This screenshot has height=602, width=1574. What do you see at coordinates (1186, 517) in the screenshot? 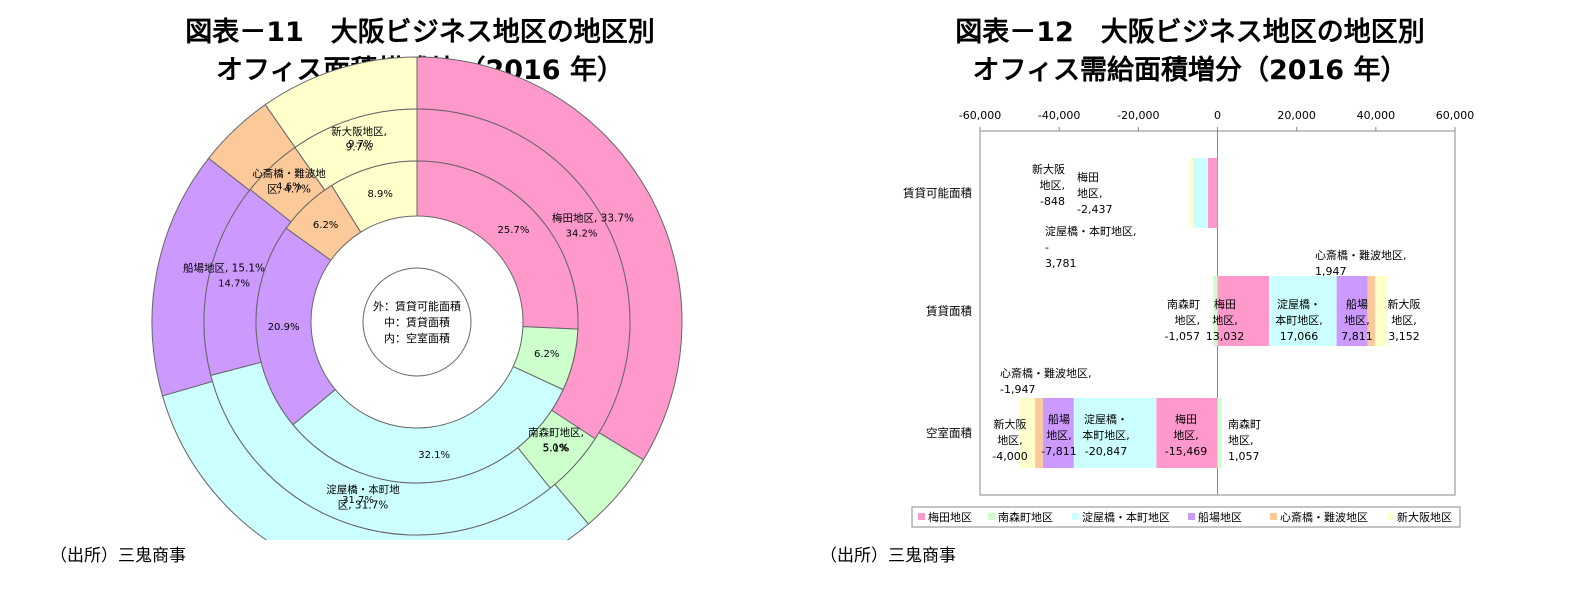
I see `bar-legend` at bounding box center [1186, 517].